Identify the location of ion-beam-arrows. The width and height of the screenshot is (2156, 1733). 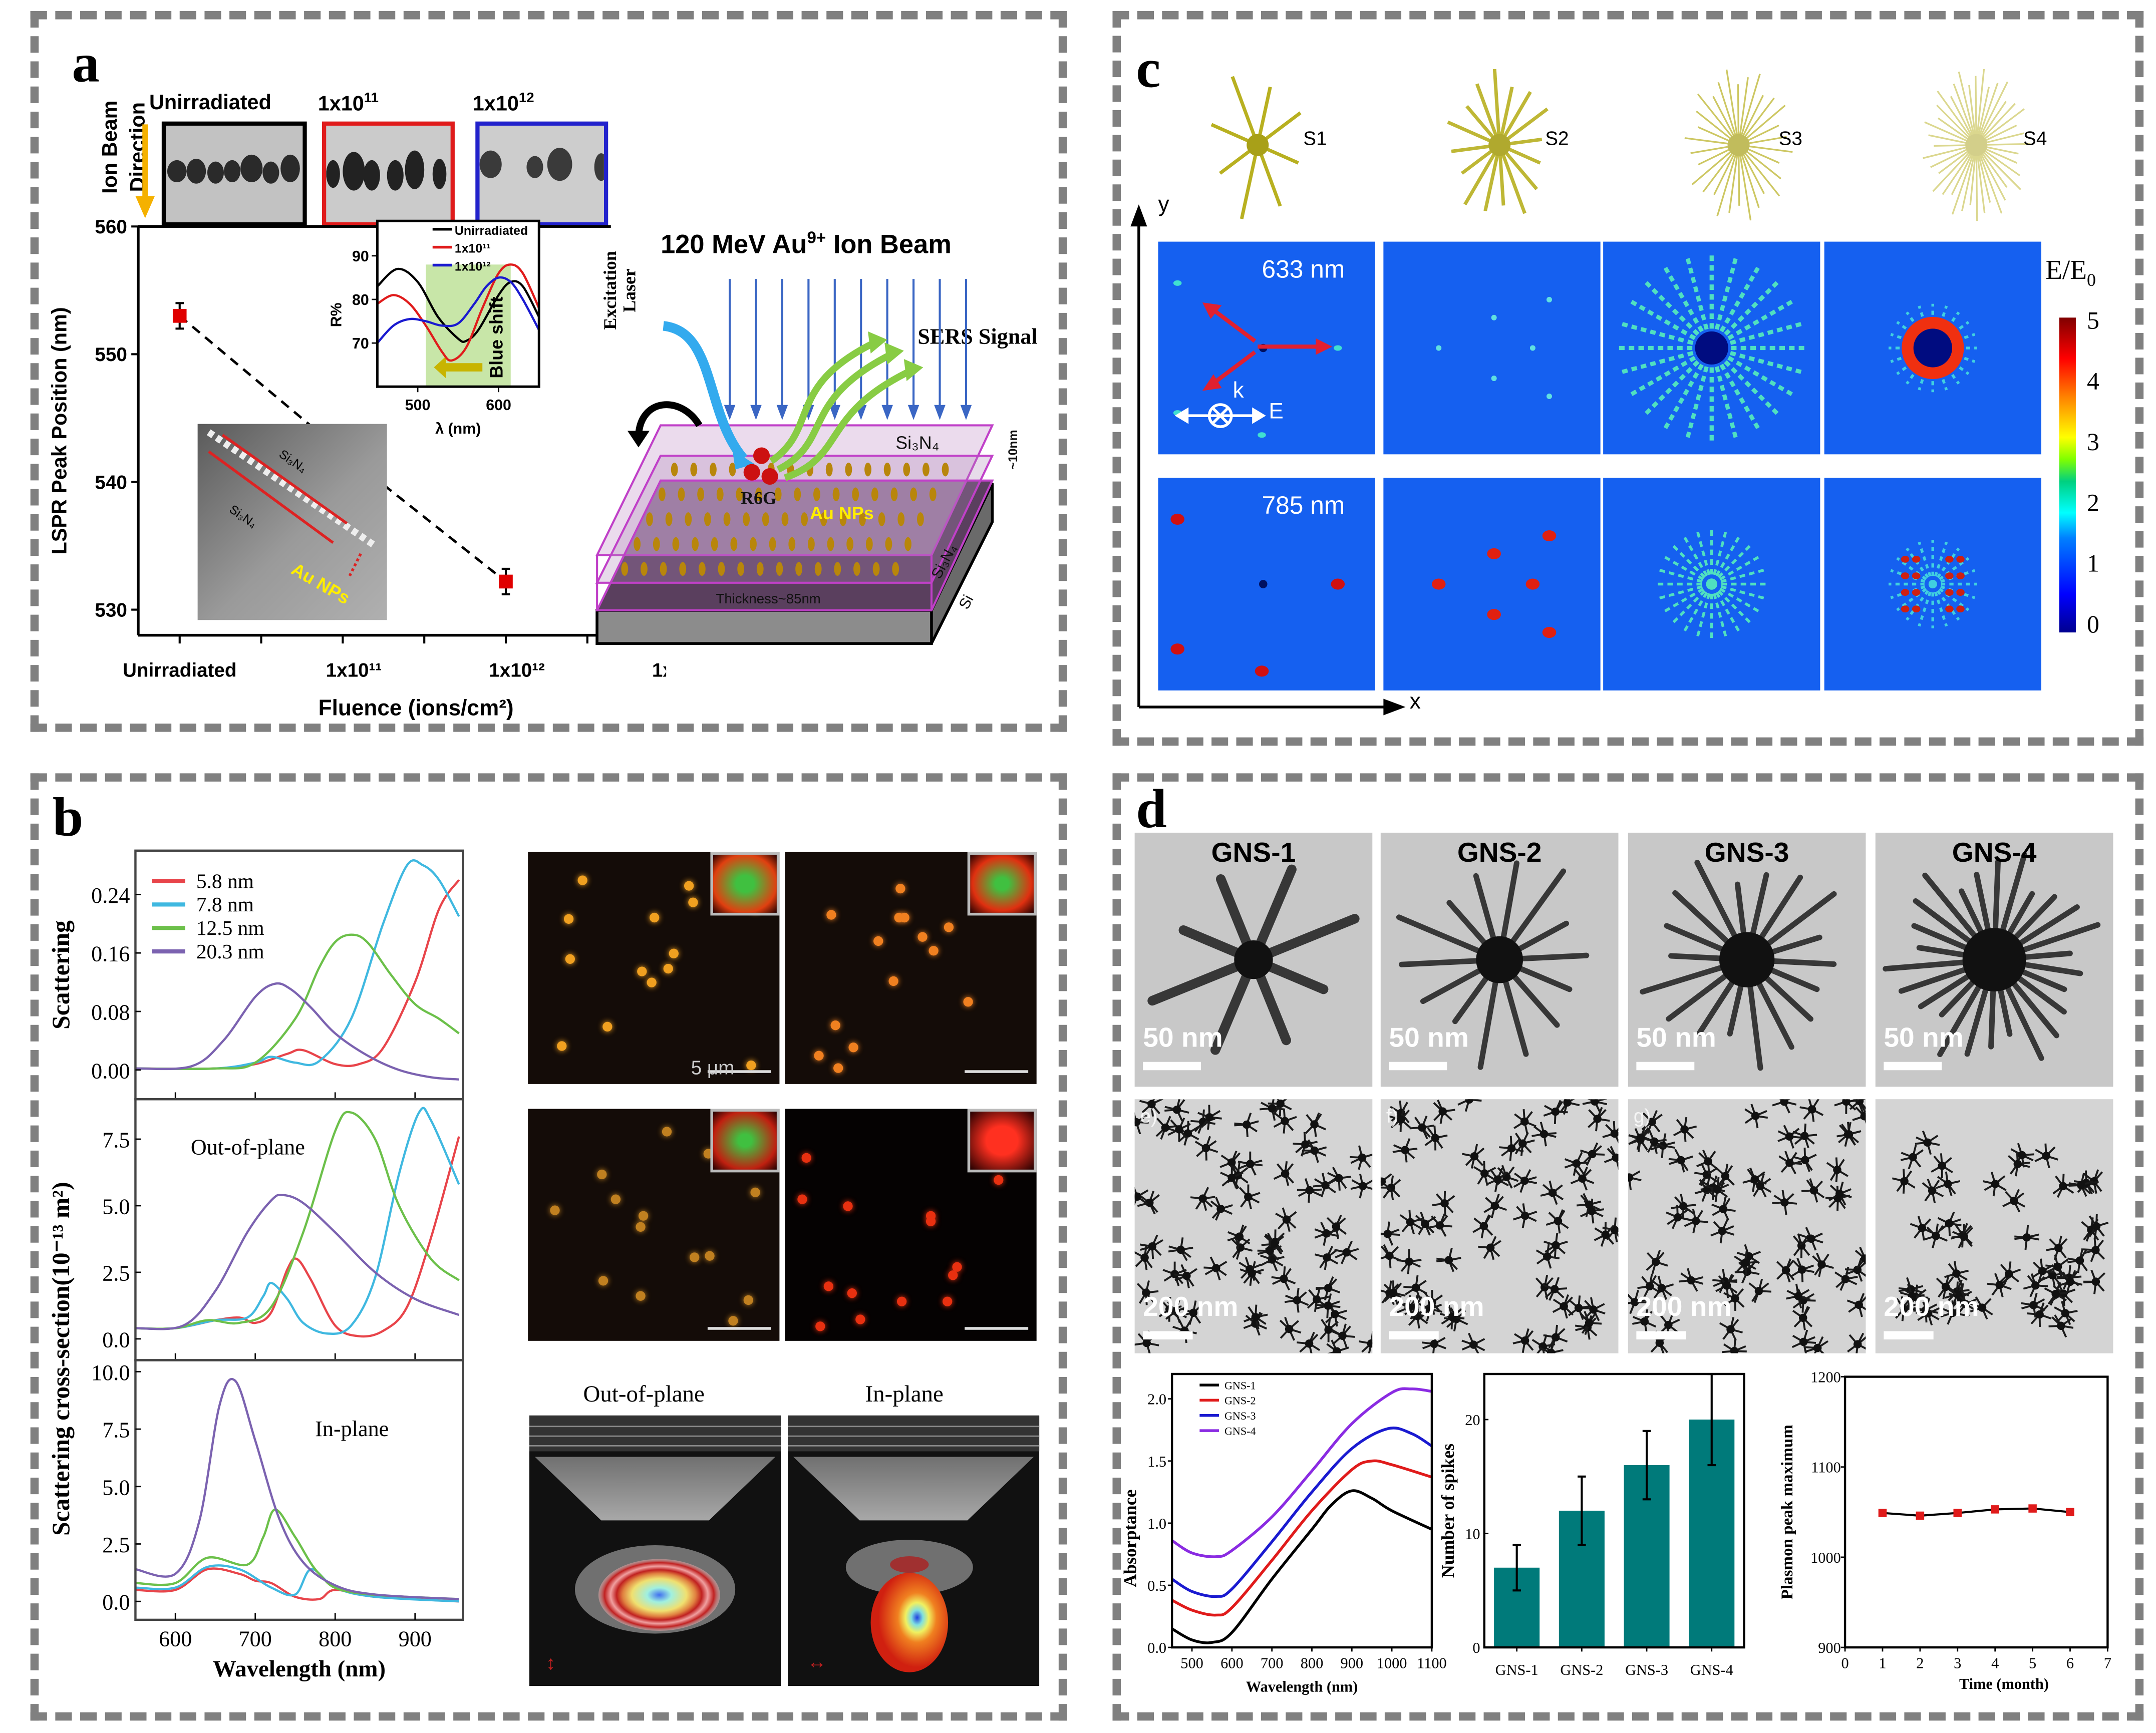
(848, 350).